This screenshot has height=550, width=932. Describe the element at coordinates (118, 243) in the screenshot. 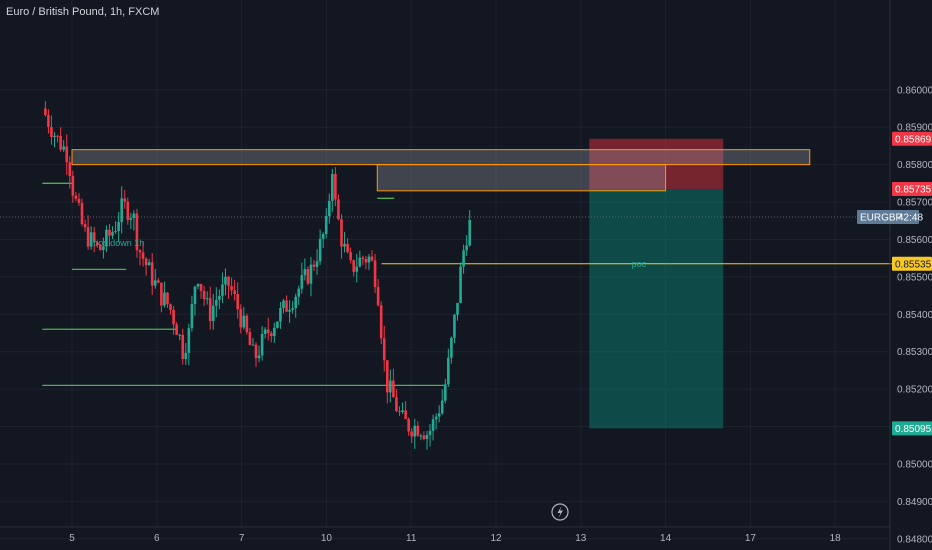

I see `annotation-label: bos down 1h` at that location.